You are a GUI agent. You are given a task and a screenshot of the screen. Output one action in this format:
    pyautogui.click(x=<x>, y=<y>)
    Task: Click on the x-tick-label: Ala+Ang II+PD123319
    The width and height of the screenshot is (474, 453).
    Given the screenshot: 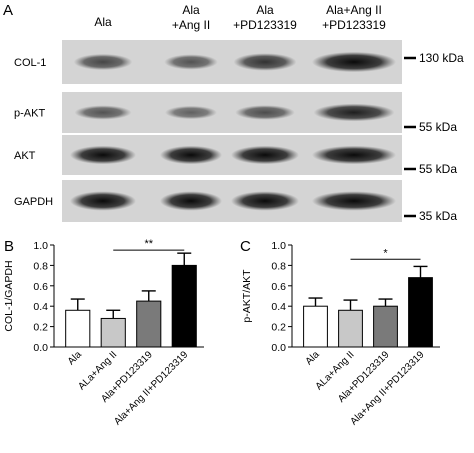 What is the action you would take?
    pyautogui.click(x=151, y=388)
    